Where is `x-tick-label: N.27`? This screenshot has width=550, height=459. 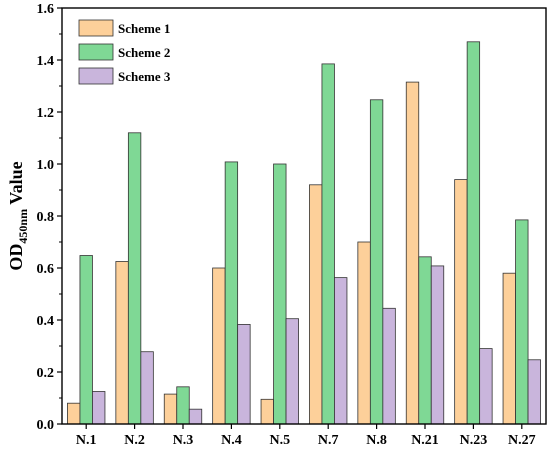 x-tick-label: N.27 is located at coordinates (522, 440).